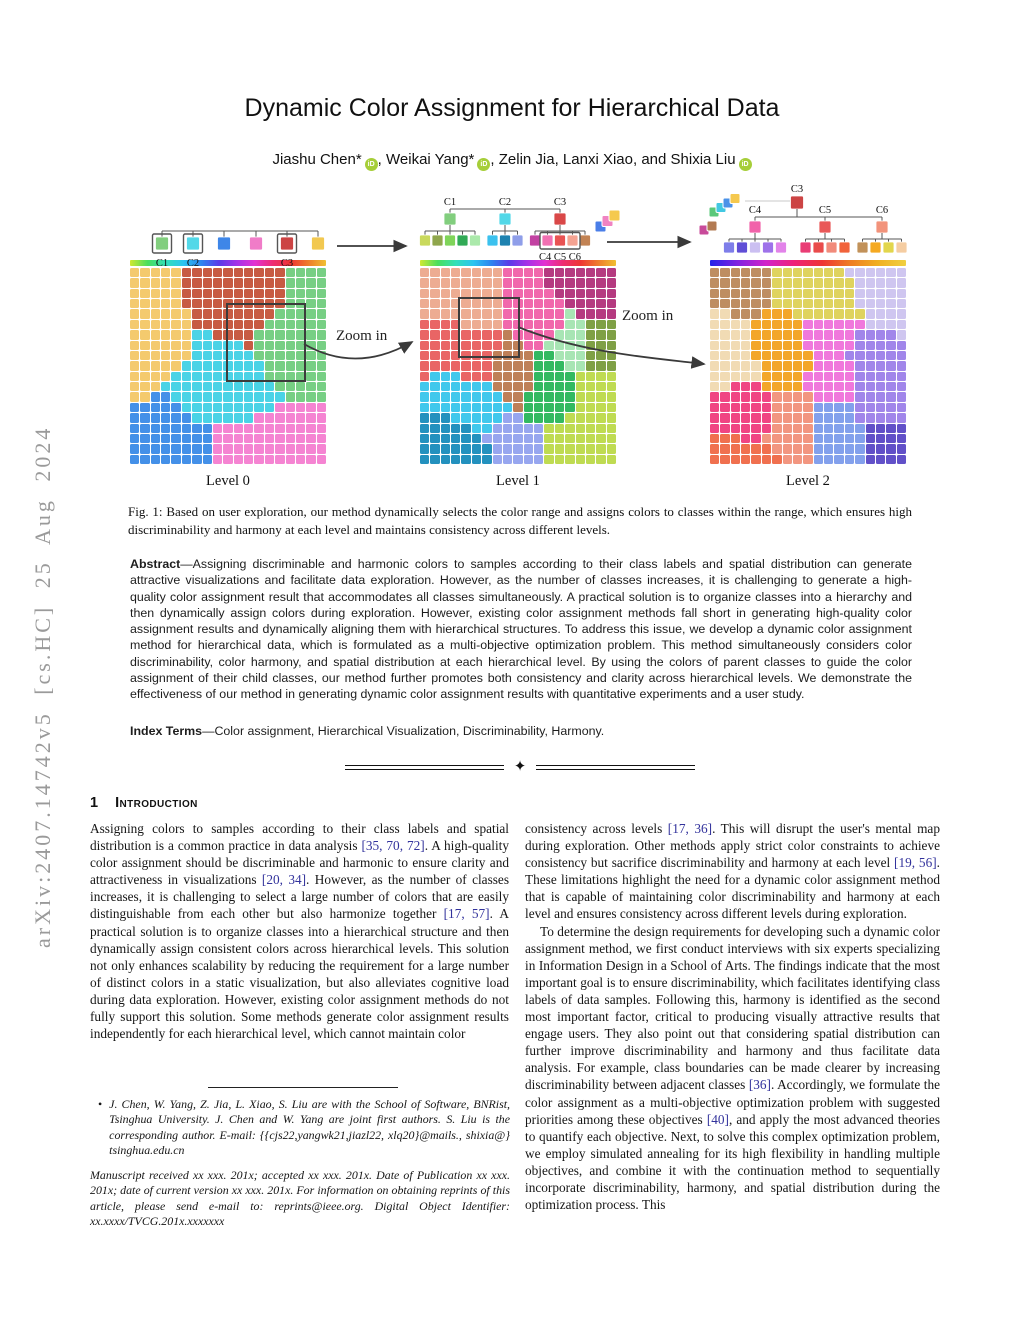 Image resolution: width=1024 pixels, height=1325 pixels. Describe the element at coordinates (797, 189) in the screenshot. I see `svg-text: C3` at that location.